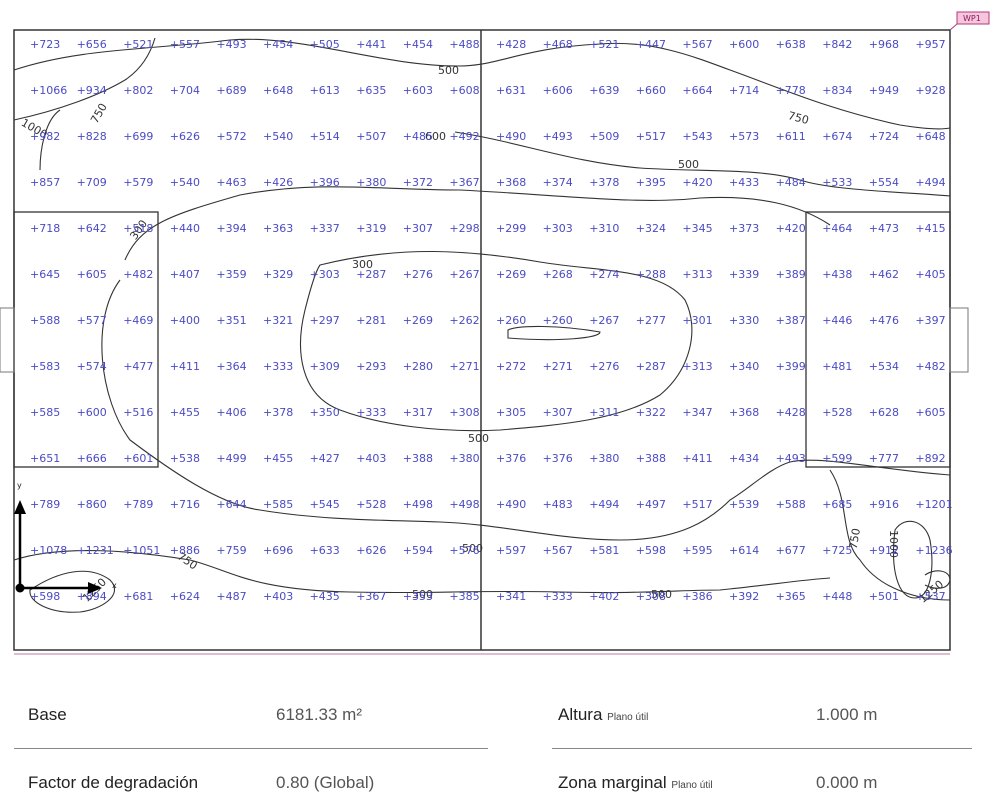 The height and width of the screenshot is (811, 994). Describe the element at coordinates (278, 274) in the screenshot. I see `grid-value: +329` at that location.